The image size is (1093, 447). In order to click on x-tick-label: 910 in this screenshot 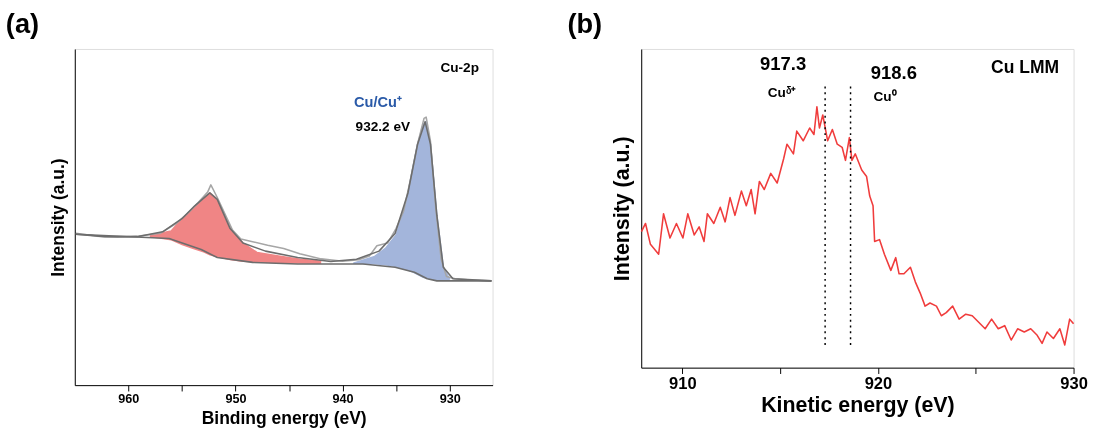, I will do `click(683, 382)`.